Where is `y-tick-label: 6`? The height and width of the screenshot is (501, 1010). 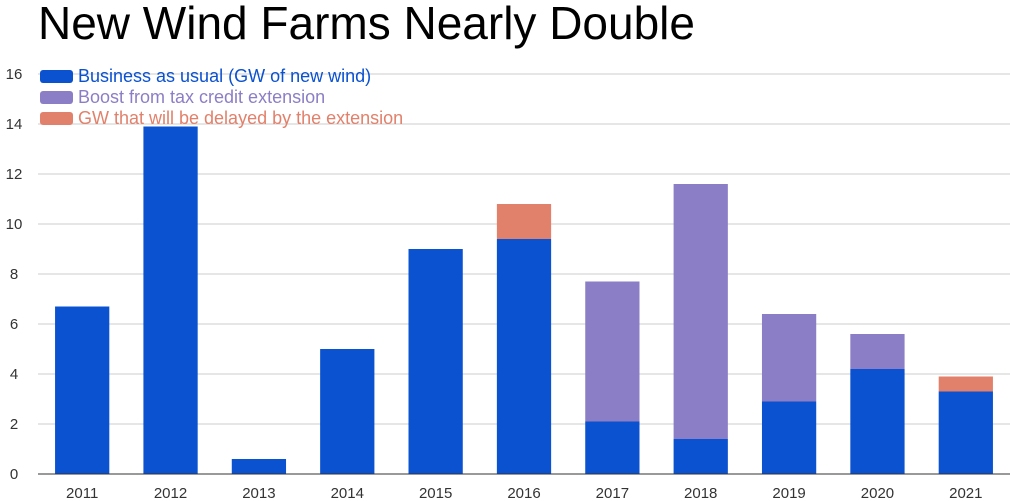
y-tick-label: 6 is located at coordinates (14, 324).